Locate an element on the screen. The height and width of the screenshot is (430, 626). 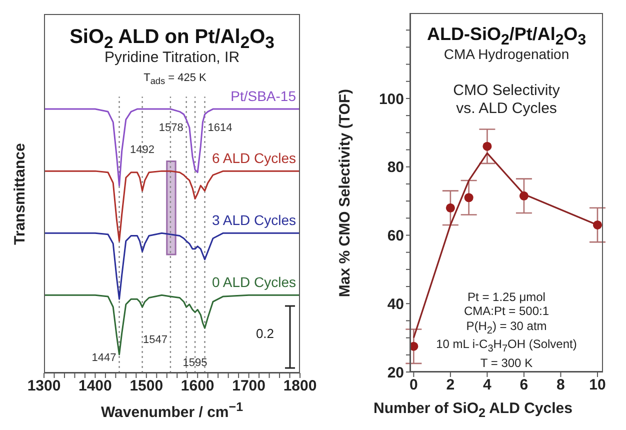
x-tick-label: 6 is located at coordinates (524, 385).